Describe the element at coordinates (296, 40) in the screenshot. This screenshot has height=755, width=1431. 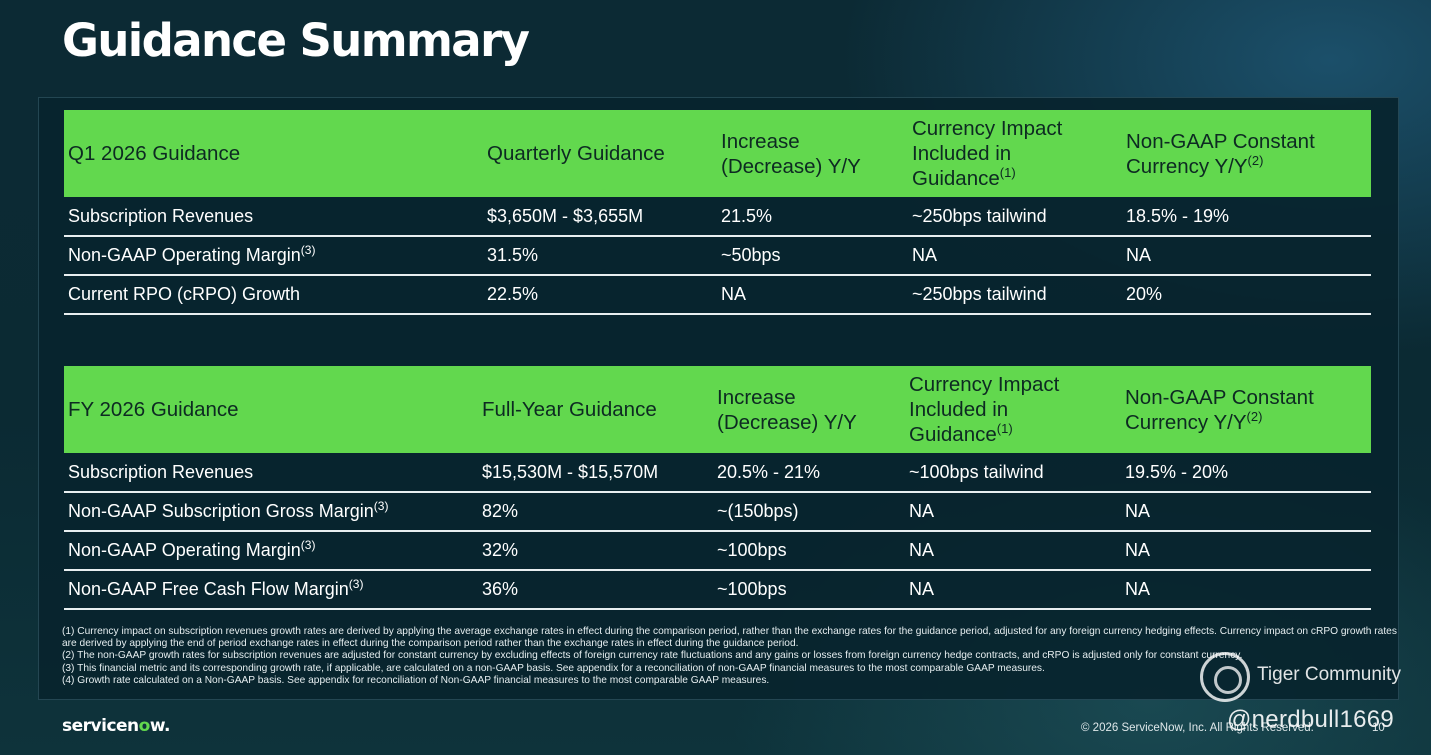
I see `page-title: Guidance Summary` at that location.